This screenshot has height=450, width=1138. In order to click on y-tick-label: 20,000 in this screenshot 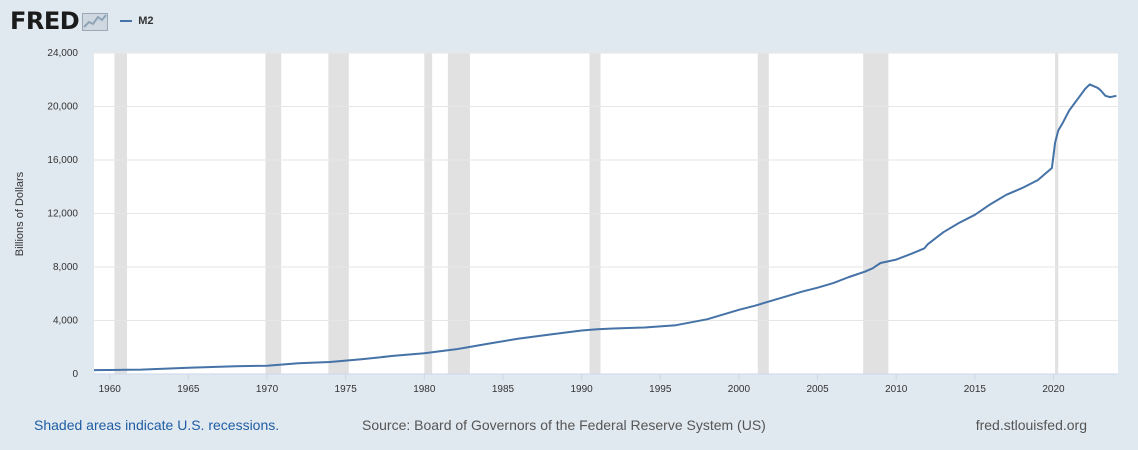, I will do `click(62, 107)`.